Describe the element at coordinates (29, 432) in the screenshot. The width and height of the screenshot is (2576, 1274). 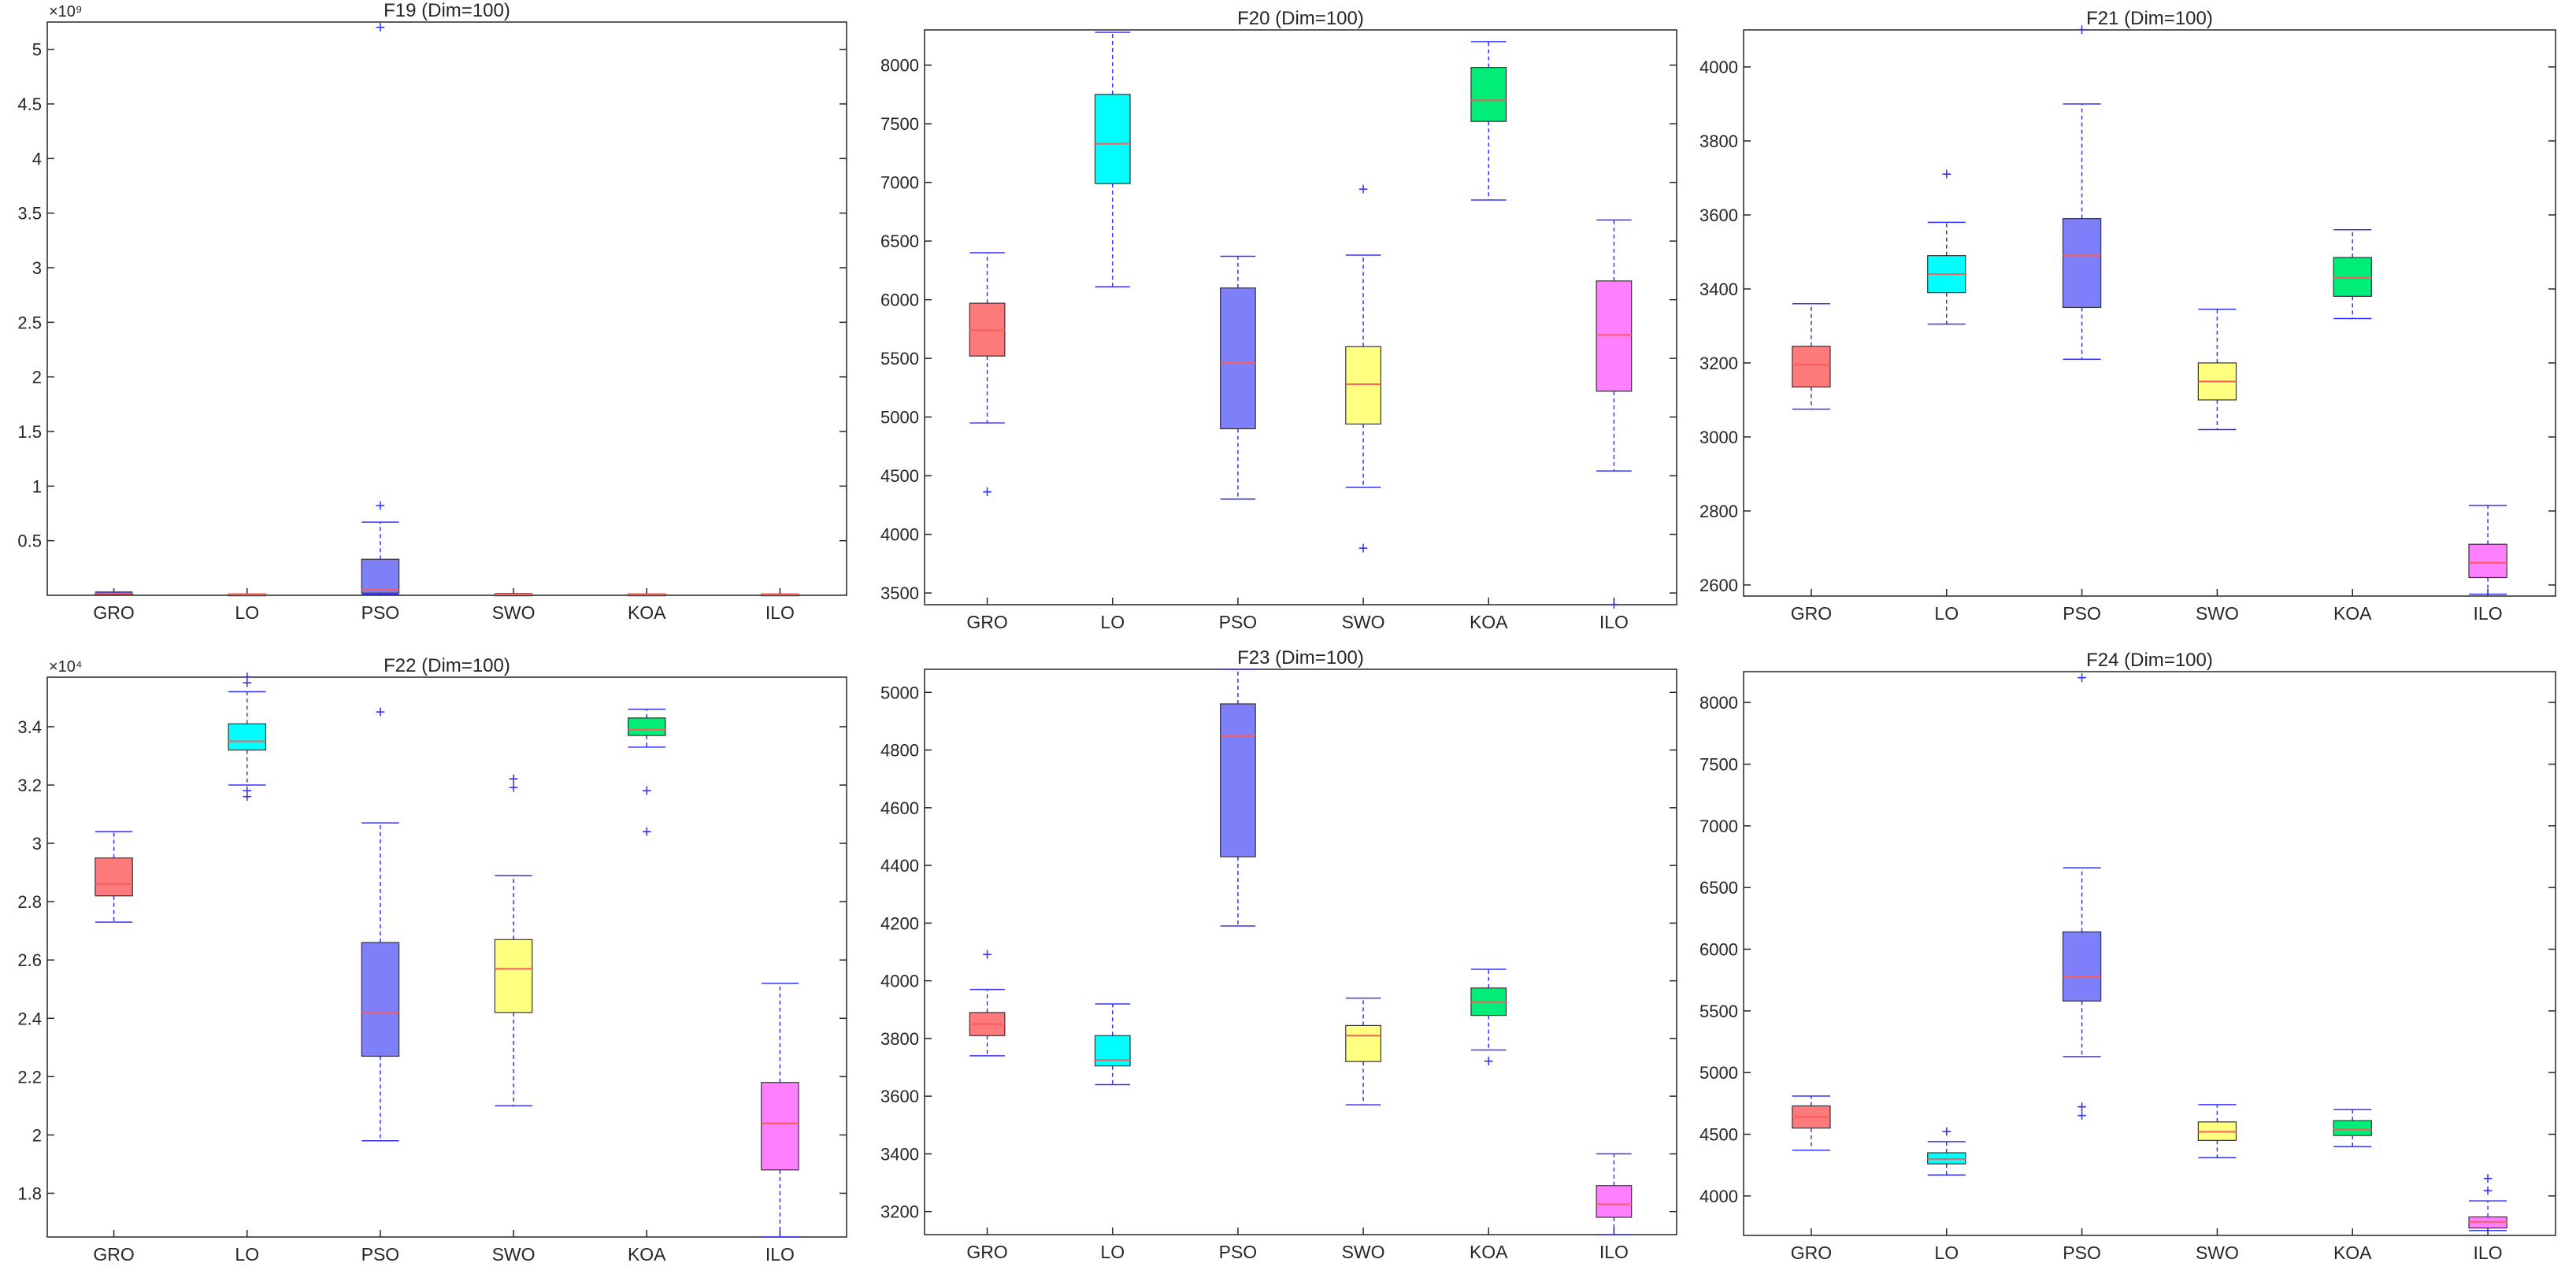
I see `y-tick-label: 1.5` at that location.